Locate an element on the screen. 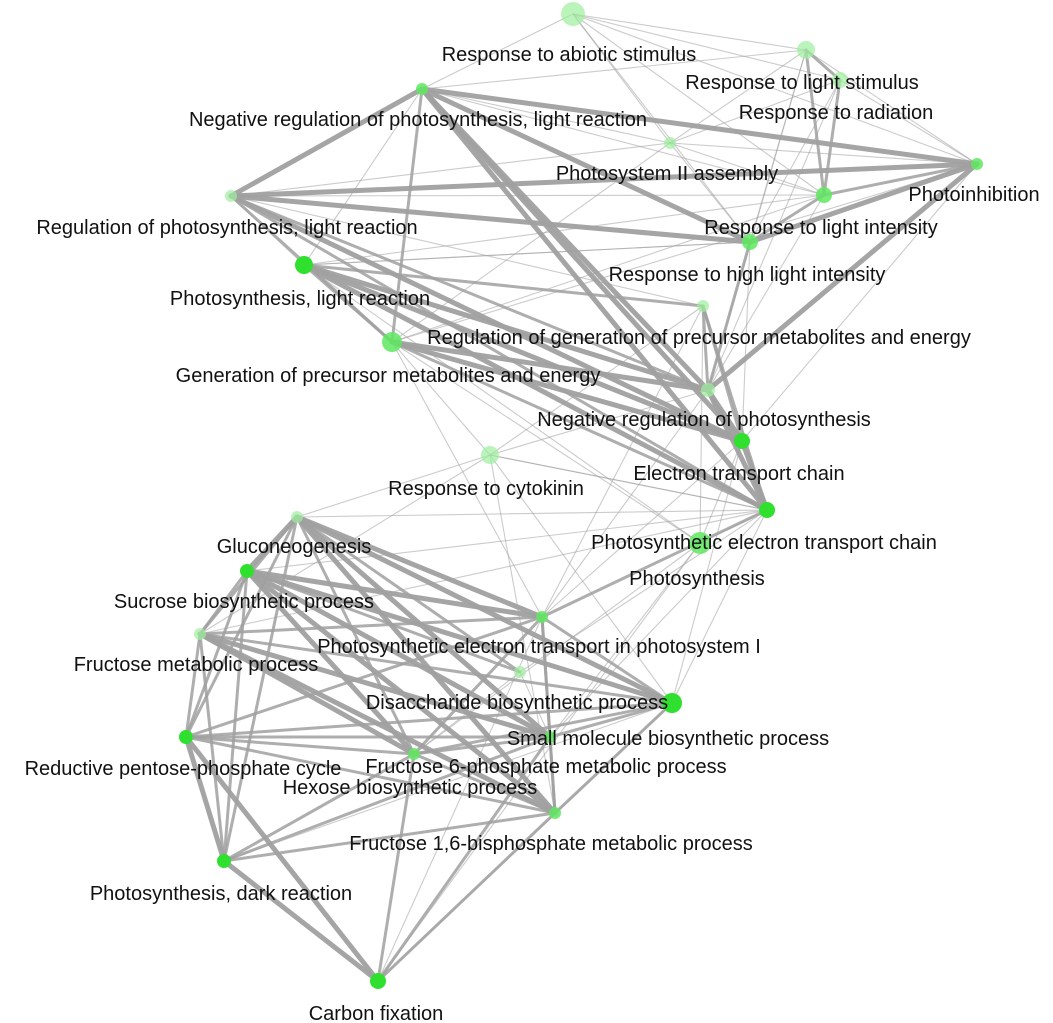  edge-reg_ps_lr-psii is located at coordinates (450, 169).